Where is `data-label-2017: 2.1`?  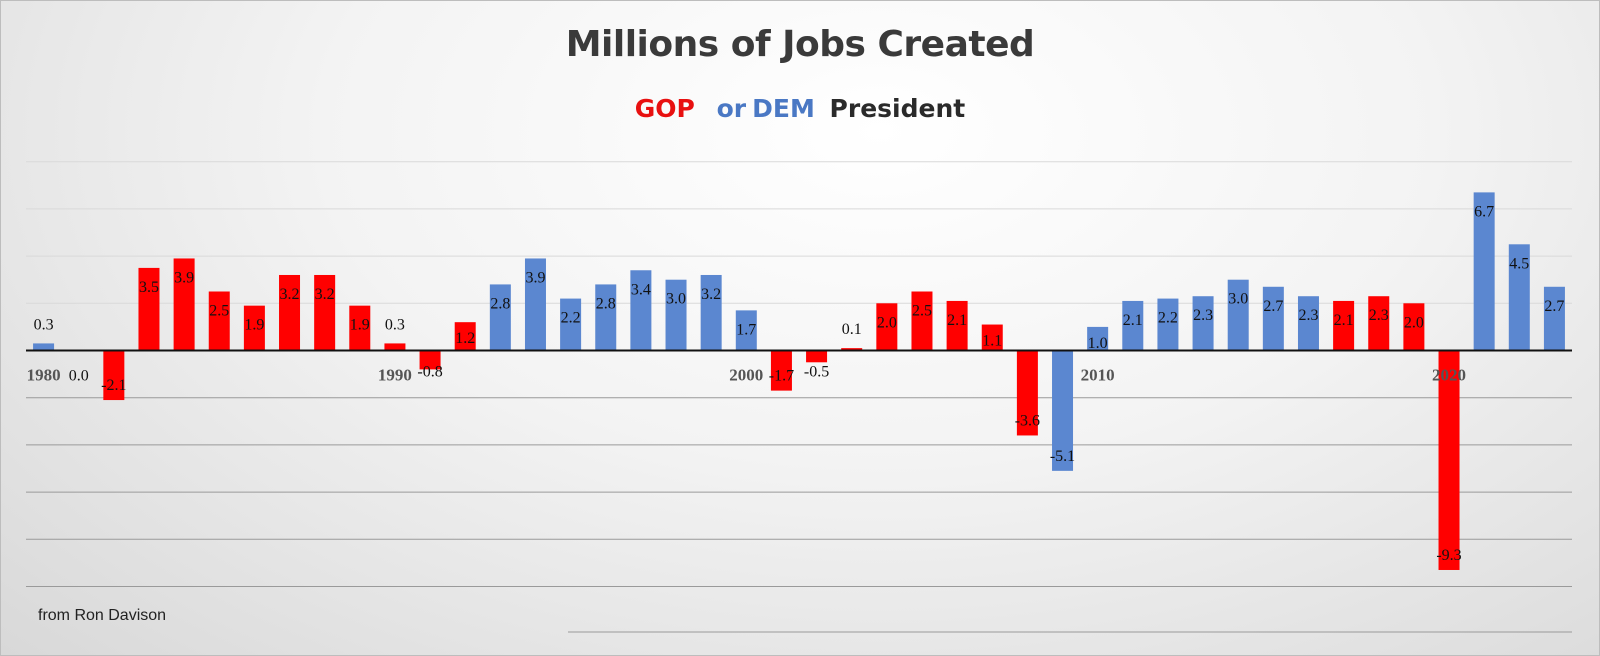
data-label-2017: 2.1 is located at coordinates (1344, 320).